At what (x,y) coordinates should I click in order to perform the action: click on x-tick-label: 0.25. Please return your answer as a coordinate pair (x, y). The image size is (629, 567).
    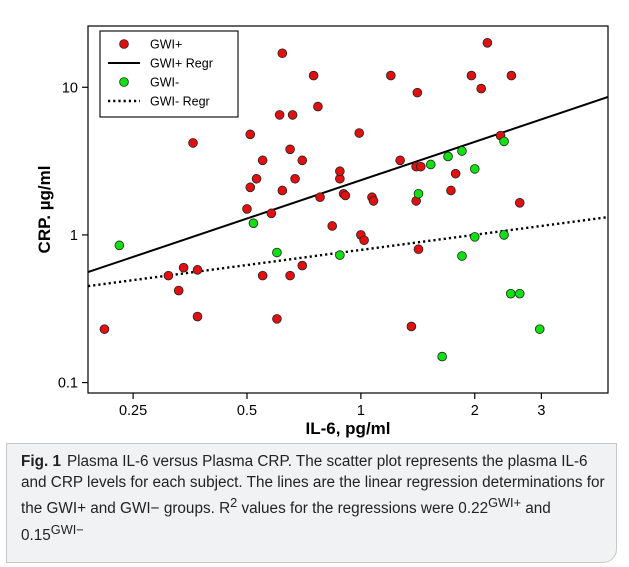
    Looking at the image, I should click on (133, 411).